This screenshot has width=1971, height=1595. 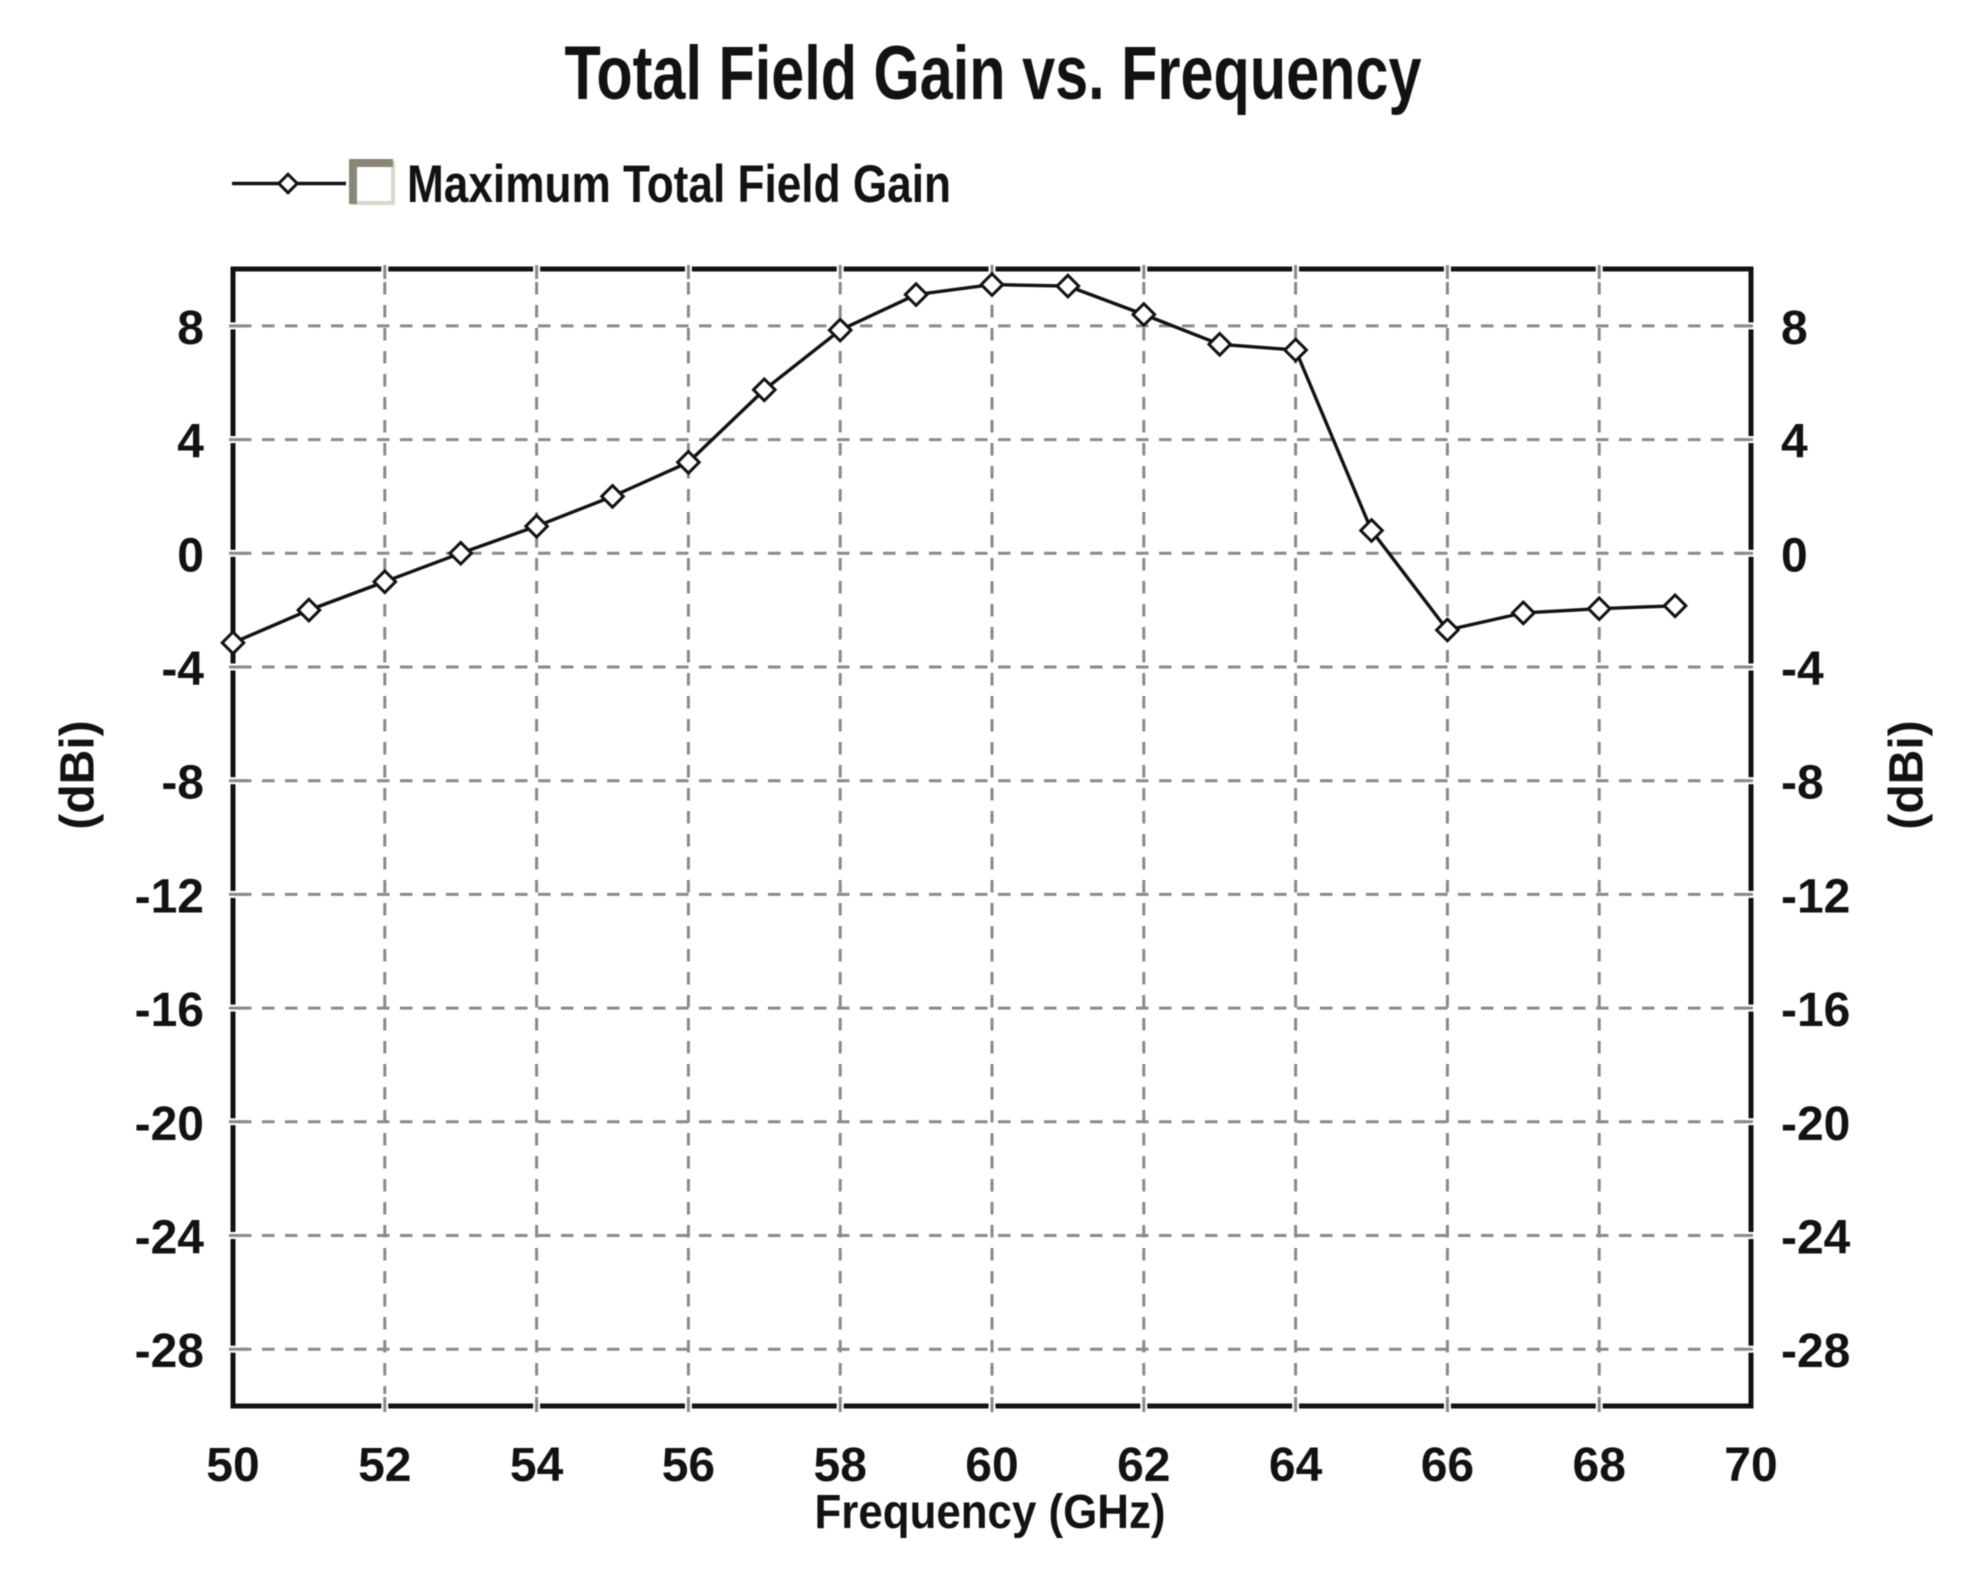 What do you see at coordinates (1447, 1465) in the screenshot?
I see `svg-text: 66` at bounding box center [1447, 1465].